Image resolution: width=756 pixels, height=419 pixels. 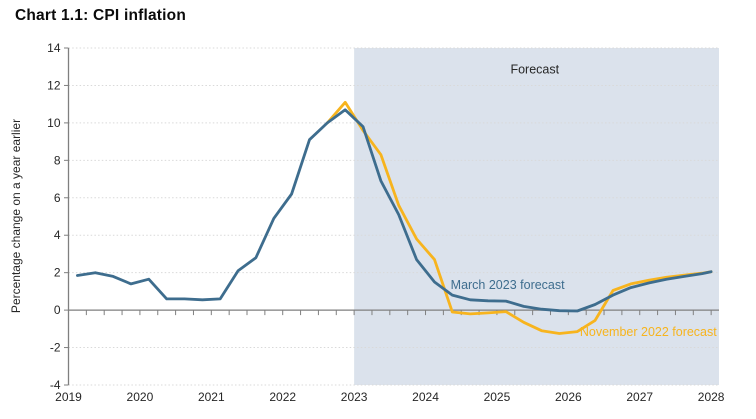 I want to click on x-axis-tick-label: 2026, so click(x=568, y=397).